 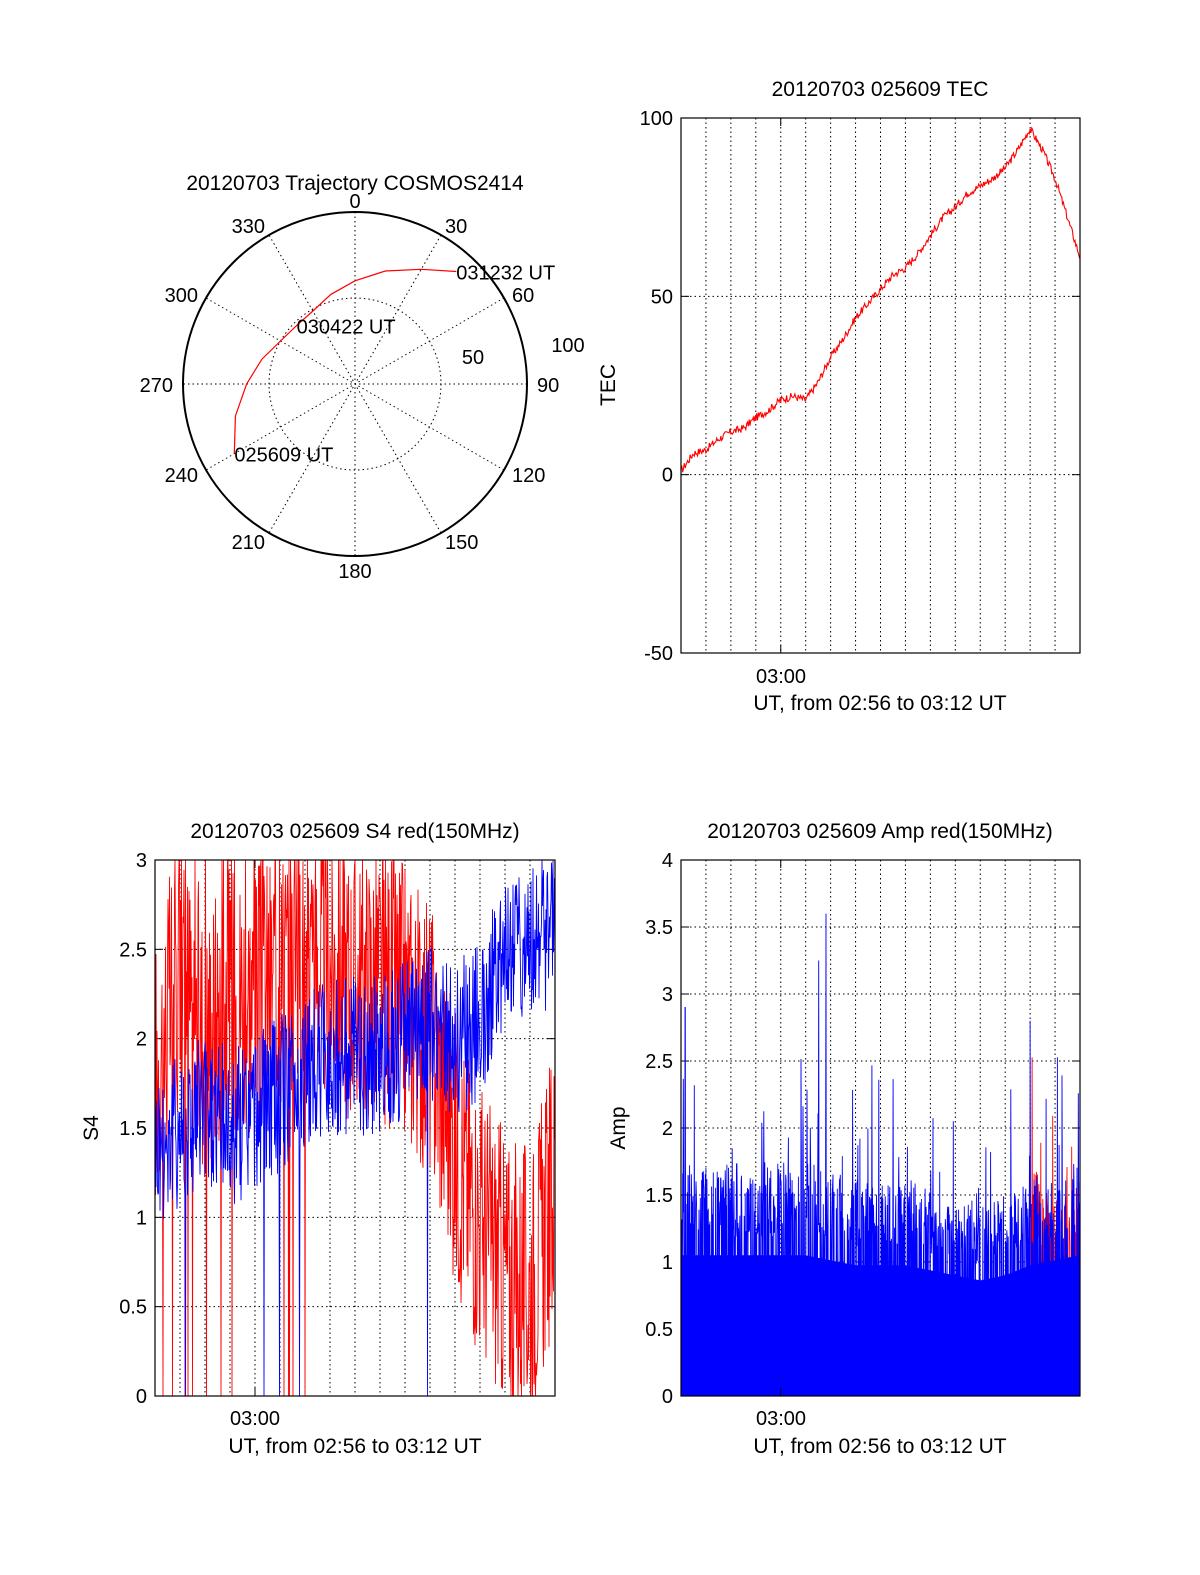 I want to click on polar-radial-label: 100, so click(x=567, y=346).